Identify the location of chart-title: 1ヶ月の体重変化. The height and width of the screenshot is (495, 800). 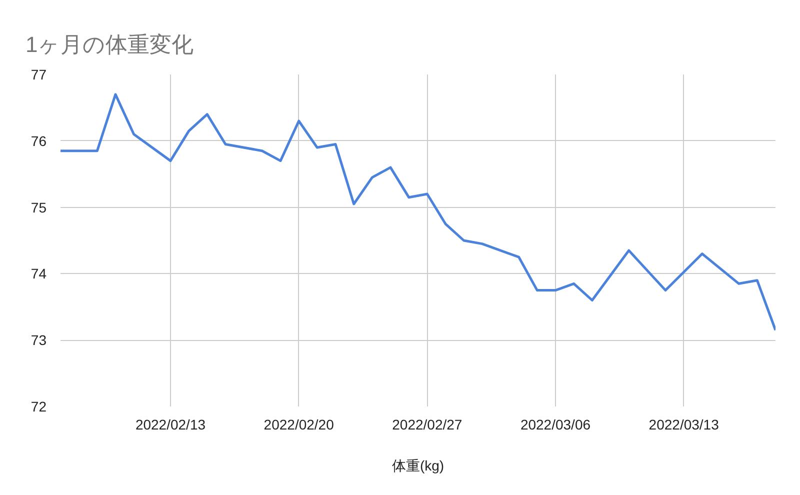
(110, 44).